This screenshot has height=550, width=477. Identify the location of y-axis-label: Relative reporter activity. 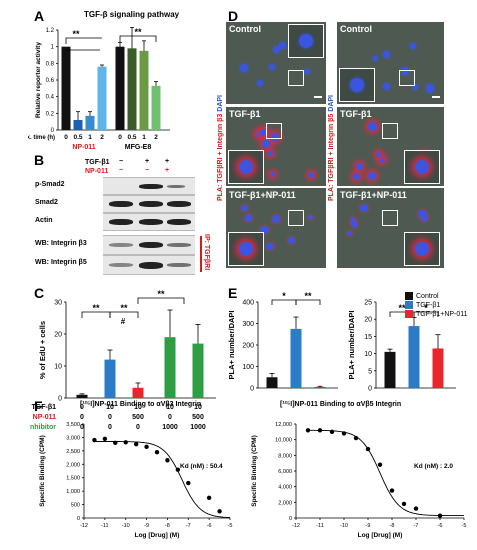
(38, 80).